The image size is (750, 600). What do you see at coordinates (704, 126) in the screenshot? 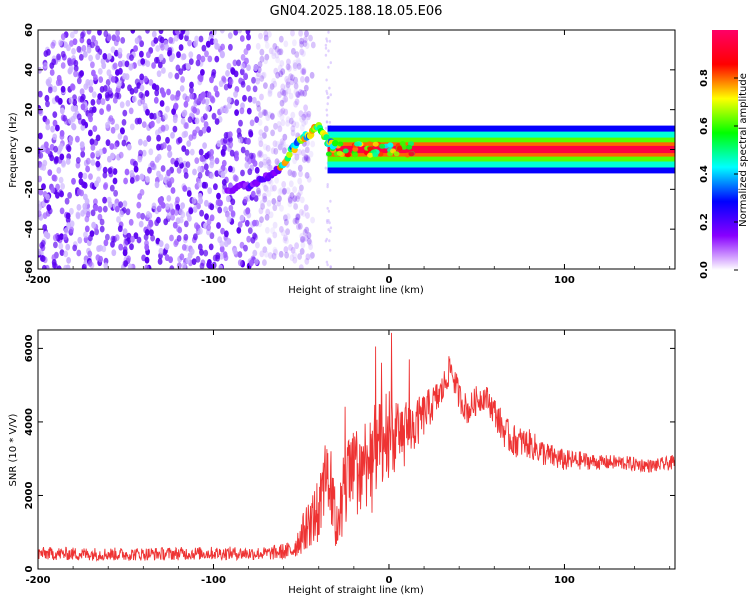
I see `colorbar-tick-label: 0.6` at bounding box center [704, 126].